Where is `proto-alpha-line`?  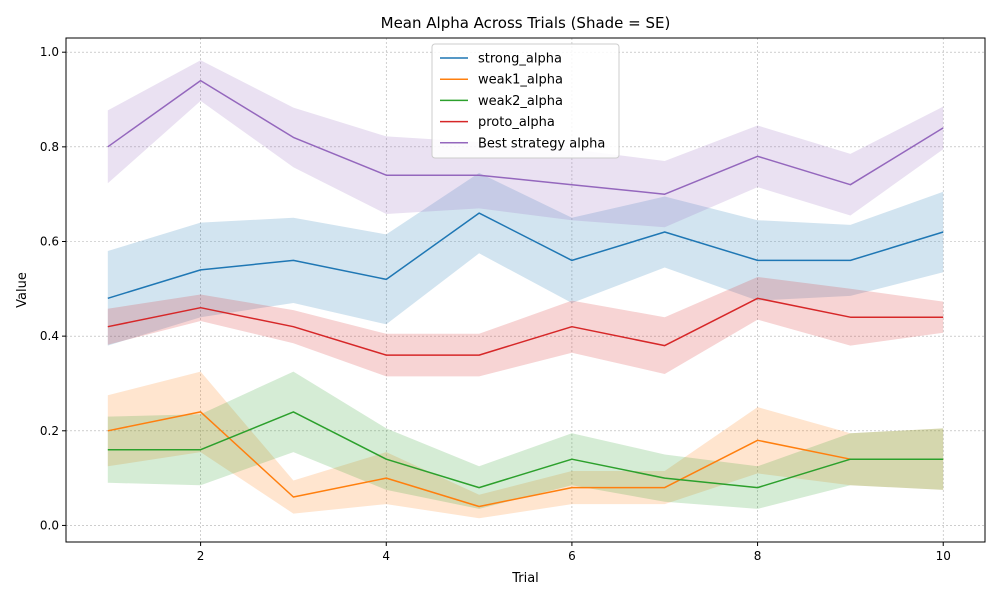 proto-alpha-line is located at coordinates (525, 326).